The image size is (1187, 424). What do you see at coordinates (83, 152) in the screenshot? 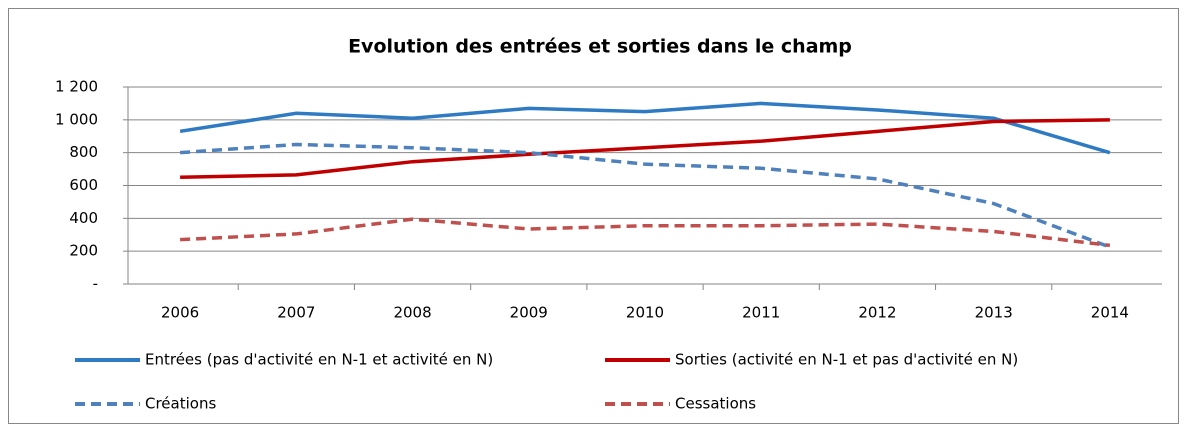
I see `y-tick-label: 800` at bounding box center [83, 152].